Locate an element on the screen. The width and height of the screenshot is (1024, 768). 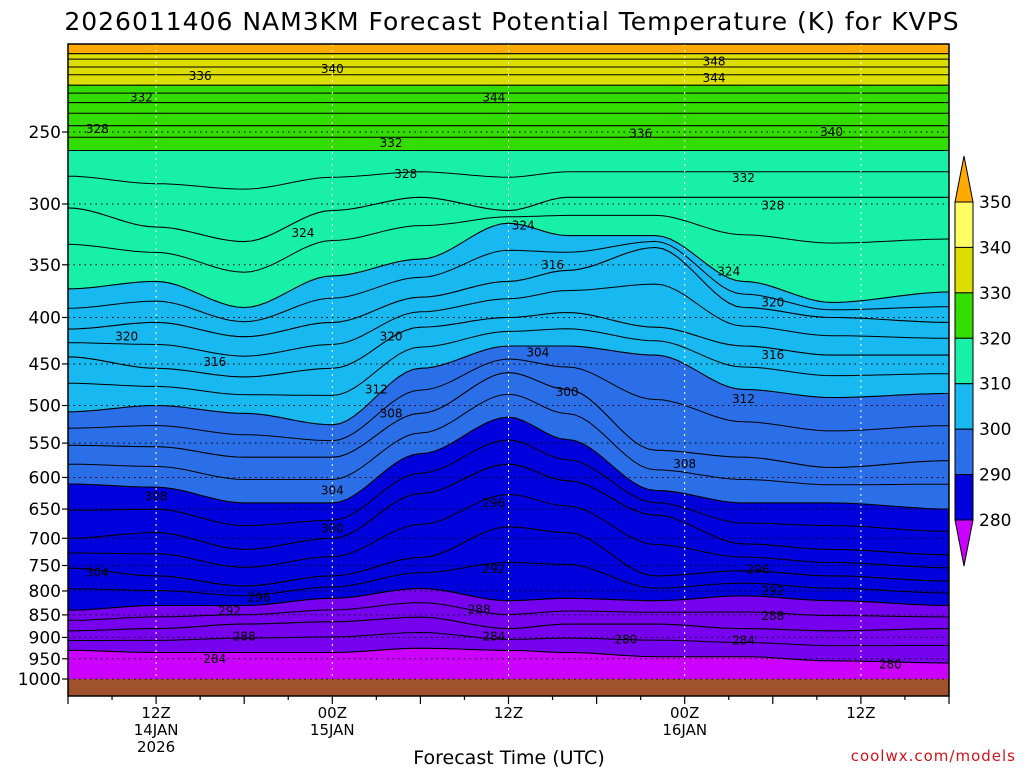
colorbar-label-310: 310 is located at coordinates (995, 385).